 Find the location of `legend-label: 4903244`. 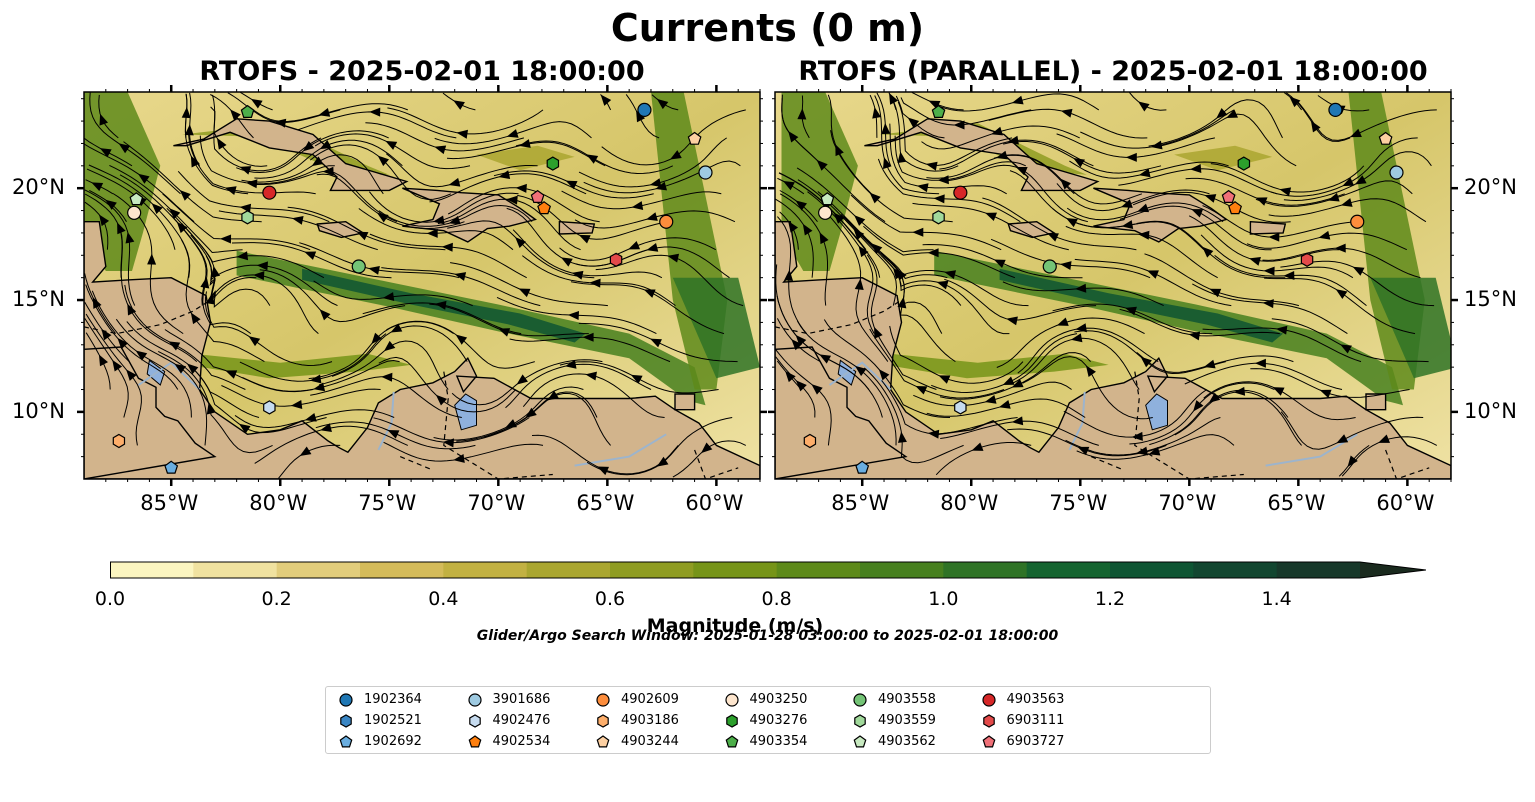

legend-label: 4903244 is located at coordinates (650, 741).